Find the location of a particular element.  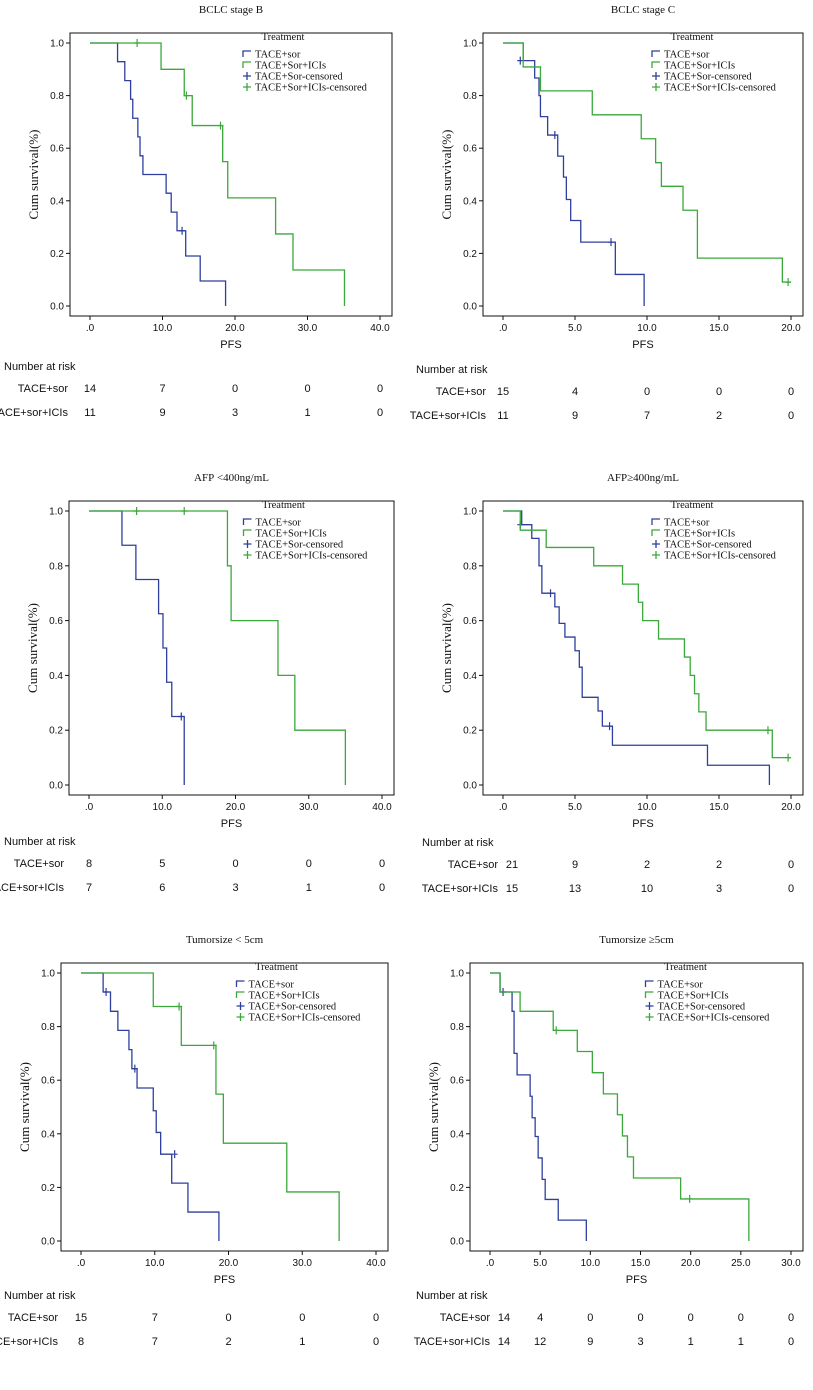

risk-count: 10 is located at coordinates (647, 889).